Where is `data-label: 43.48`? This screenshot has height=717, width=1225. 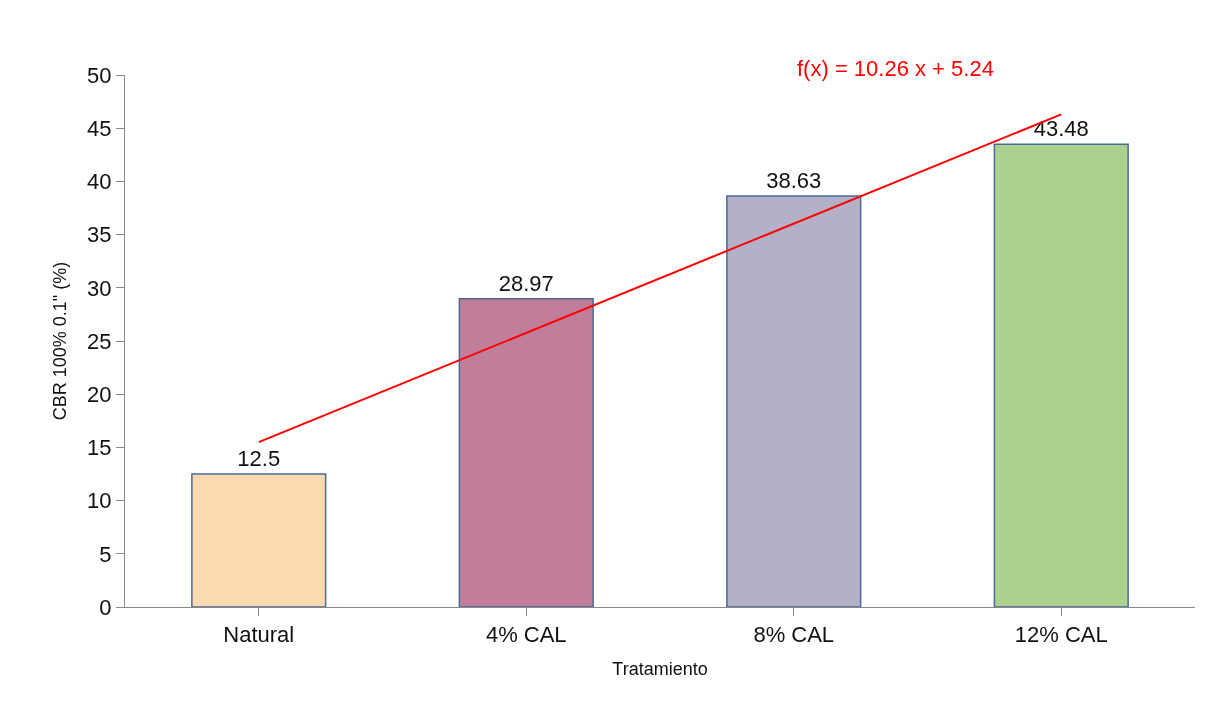
data-label: 43.48 is located at coordinates (1061, 129).